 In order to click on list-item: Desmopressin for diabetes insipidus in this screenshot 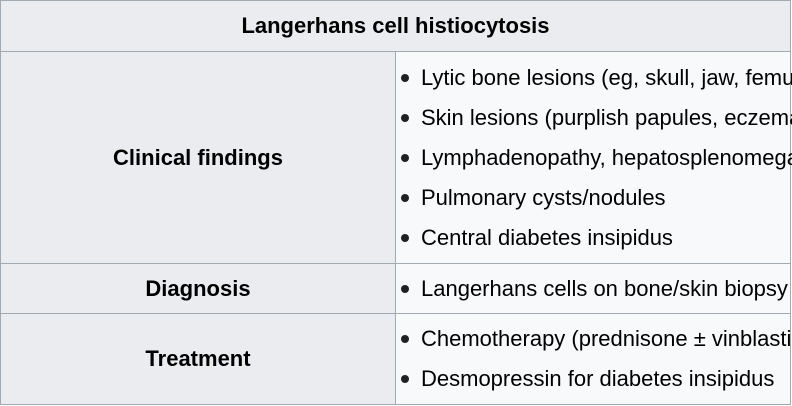, I will do `click(593, 379)`.